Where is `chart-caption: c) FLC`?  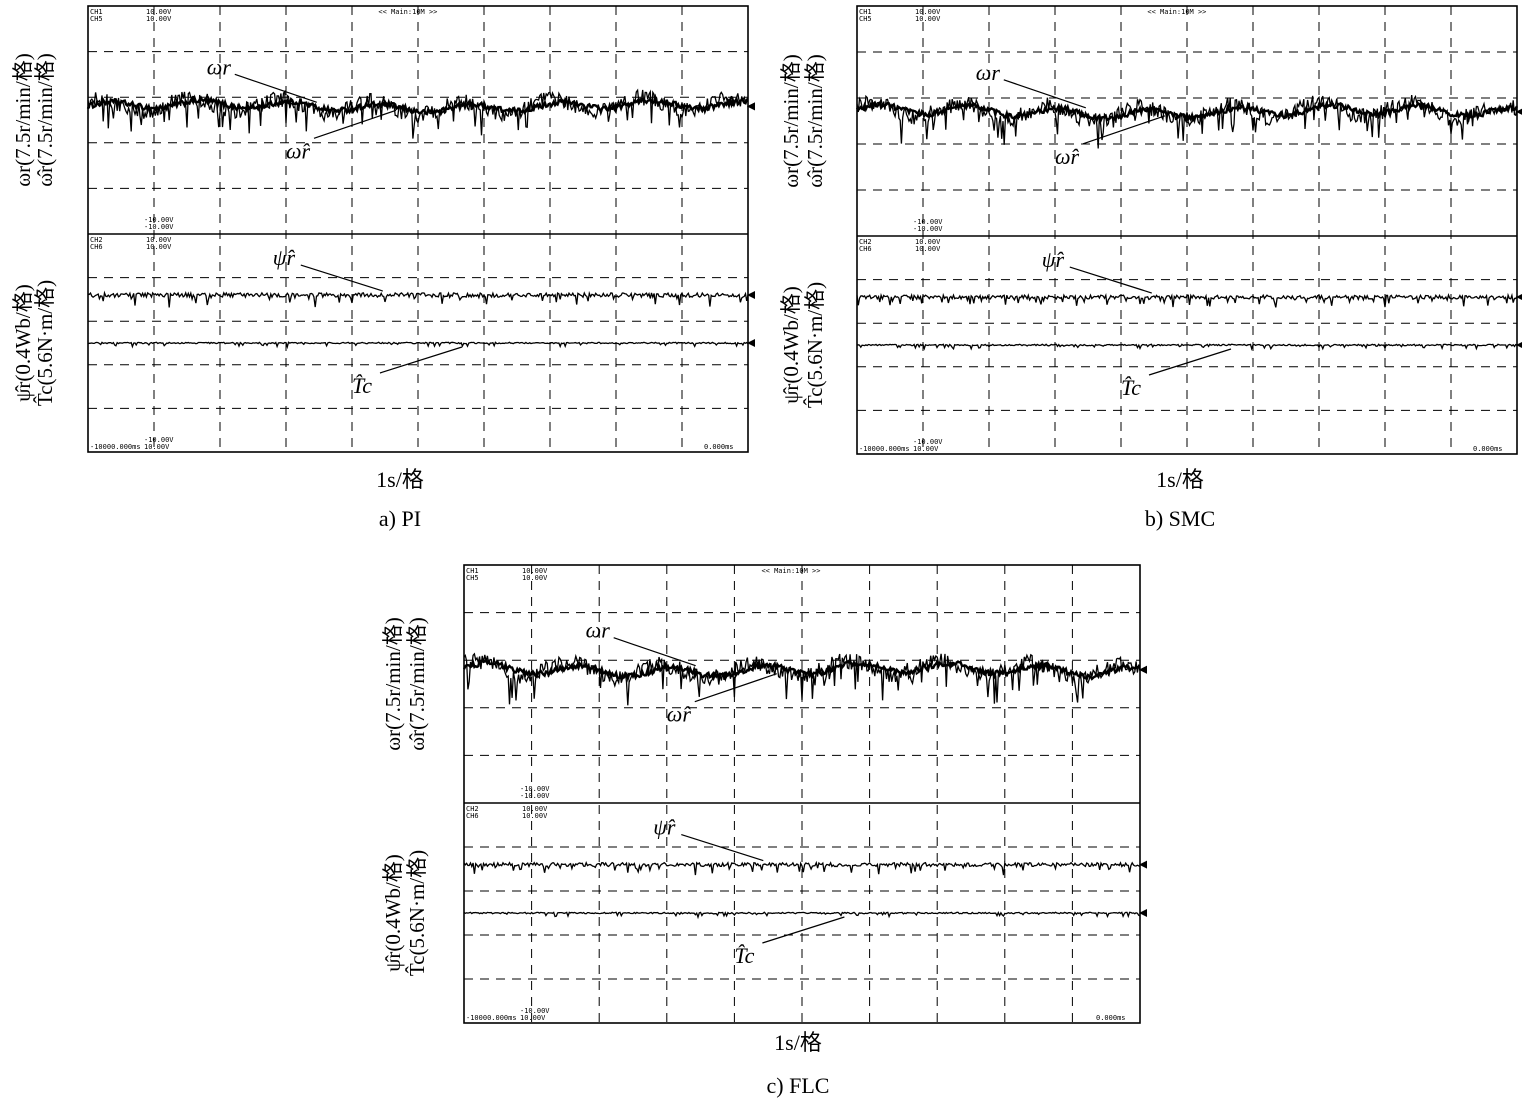
chart-caption: c) FLC is located at coordinates (798, 1085).